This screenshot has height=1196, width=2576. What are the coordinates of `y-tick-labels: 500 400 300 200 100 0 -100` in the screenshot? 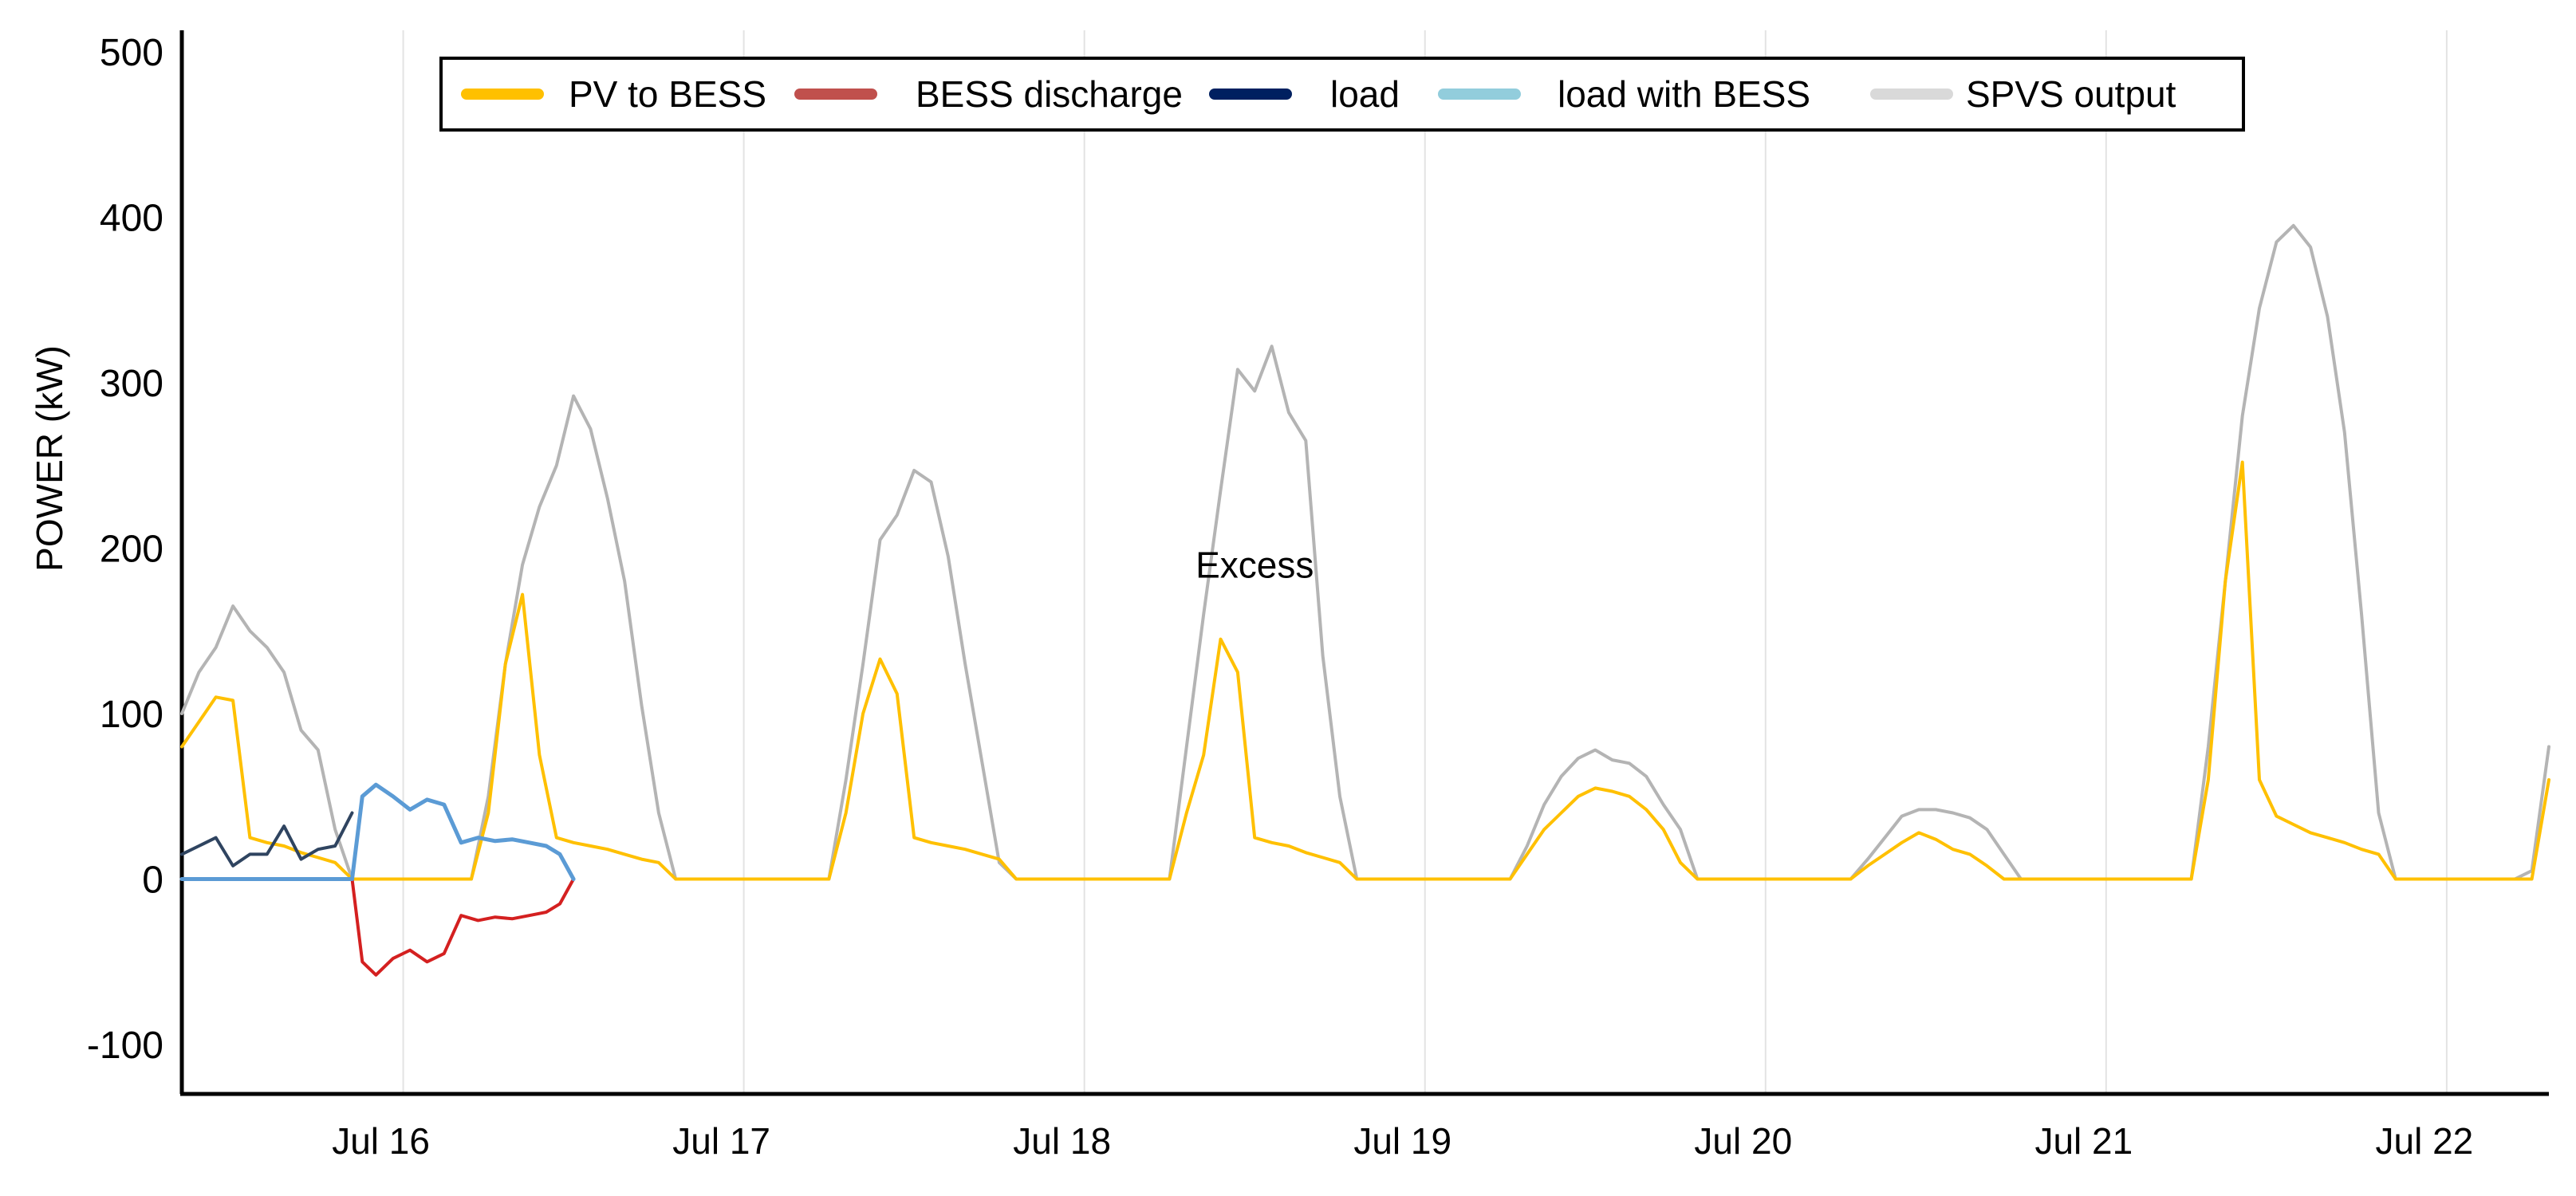 It's located at (125, 549).